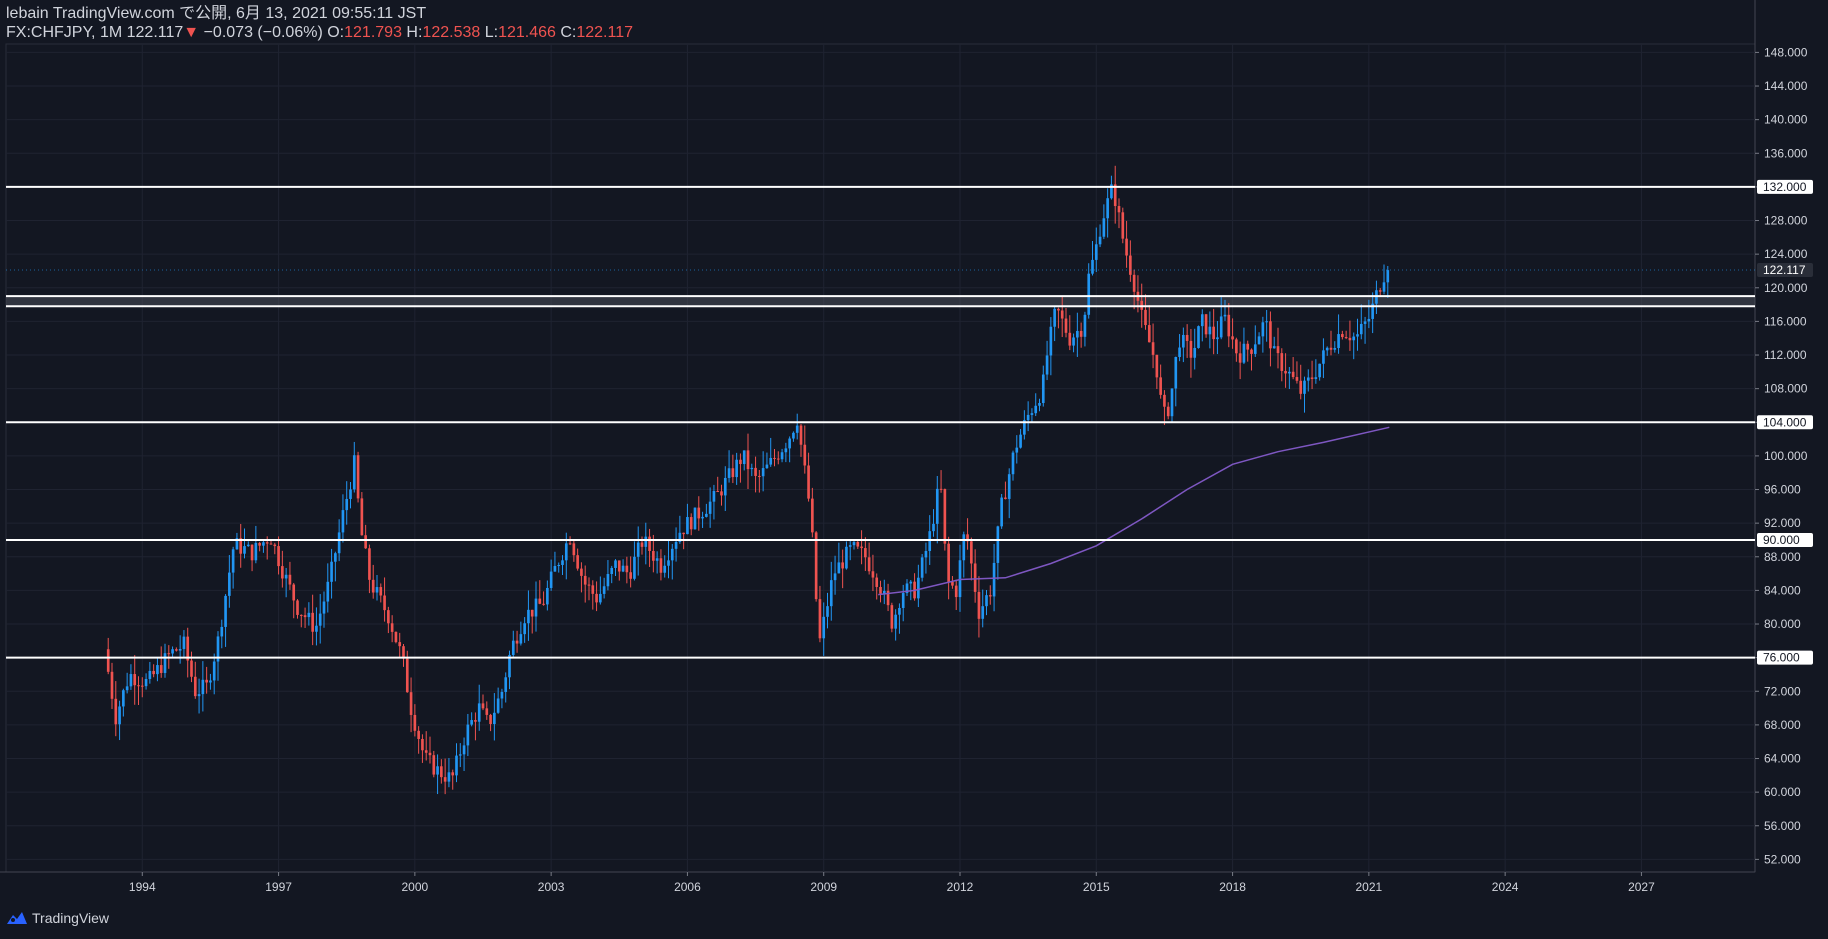  Describe the element at coordinates (1785, 422) in the screenshot. I see `level-label-bg` at that location.